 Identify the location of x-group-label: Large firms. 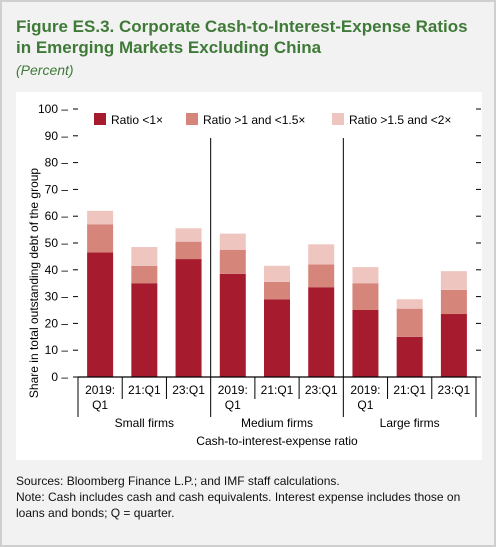
(410, 423).